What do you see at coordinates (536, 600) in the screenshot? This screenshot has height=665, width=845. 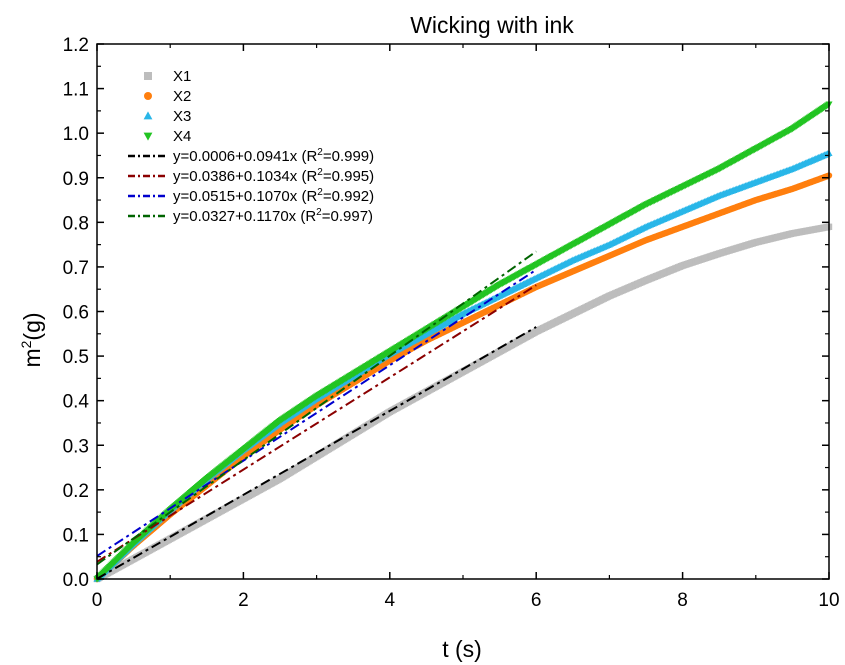 I see `x-tick-label: 6` at bounding box center [536, 600].